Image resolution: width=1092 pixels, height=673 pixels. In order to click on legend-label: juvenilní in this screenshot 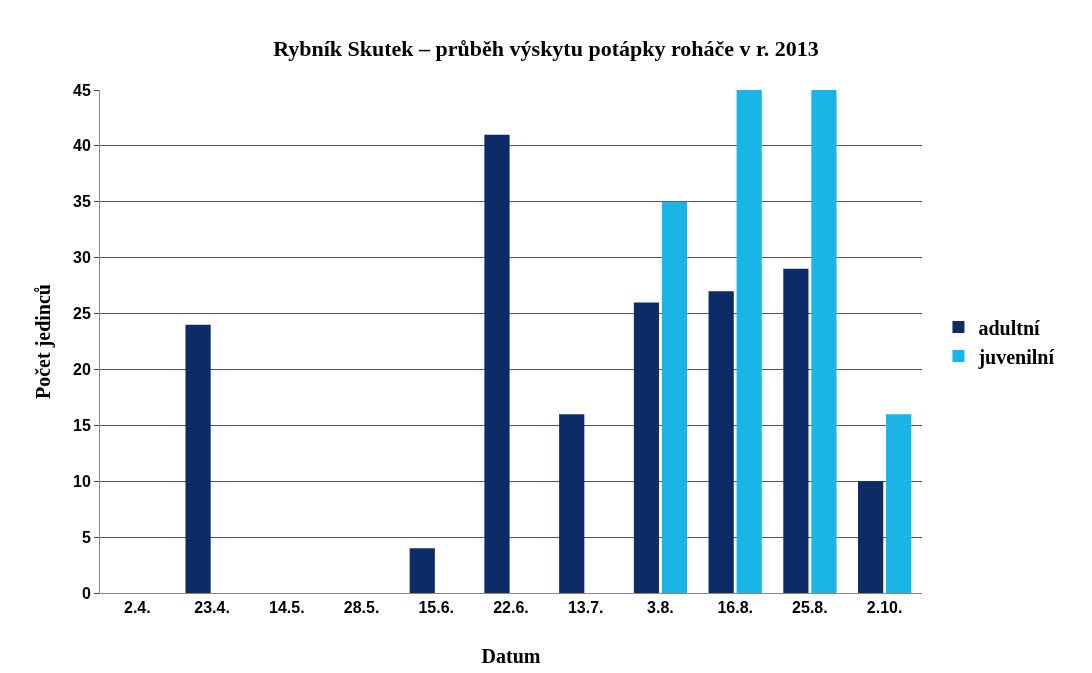, I will do `click(1016, 357)`.